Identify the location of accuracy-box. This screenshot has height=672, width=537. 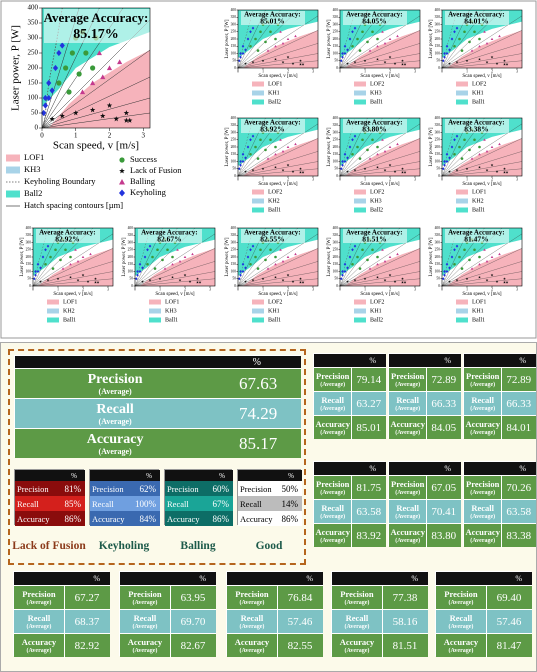
(273, 236).